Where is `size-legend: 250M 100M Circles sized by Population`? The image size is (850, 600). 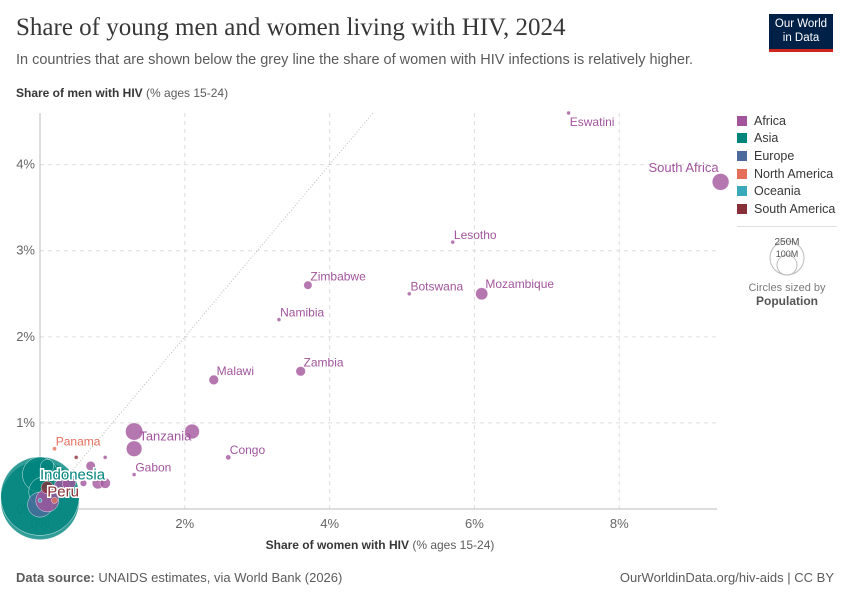 size-legend: 250M 100M Circles sized by Population is located at coordinates (787, 267).